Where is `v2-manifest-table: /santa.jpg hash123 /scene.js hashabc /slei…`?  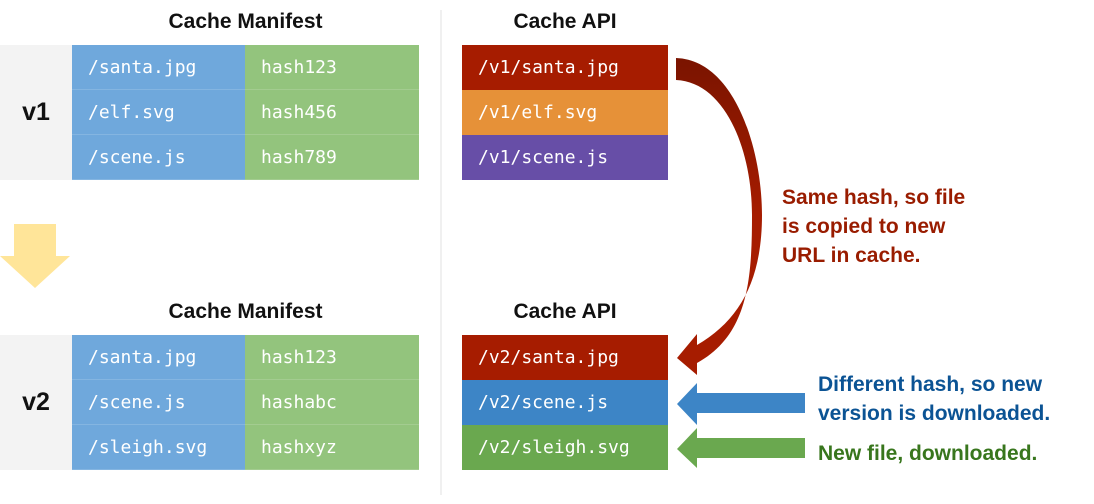
v2-manifest-table: /santa.jpg hash123 /scene.js hashabc /slei… is located at coordinates (245, 402).